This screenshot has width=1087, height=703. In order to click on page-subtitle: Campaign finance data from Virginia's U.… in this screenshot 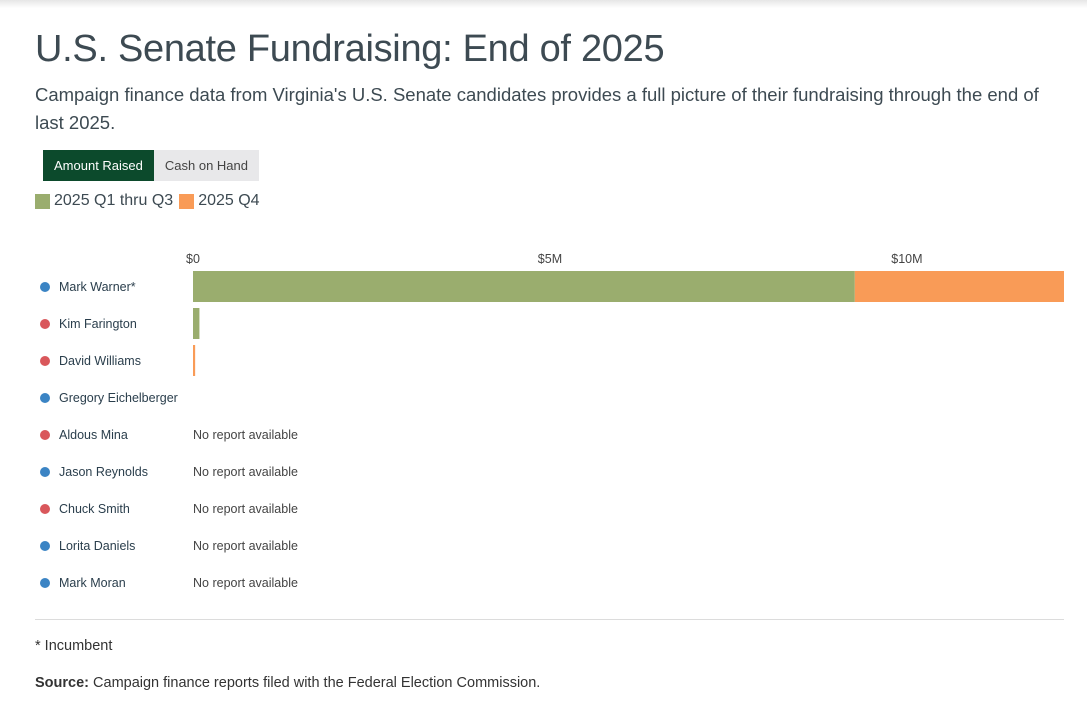, I will do `click(537, 108)`.